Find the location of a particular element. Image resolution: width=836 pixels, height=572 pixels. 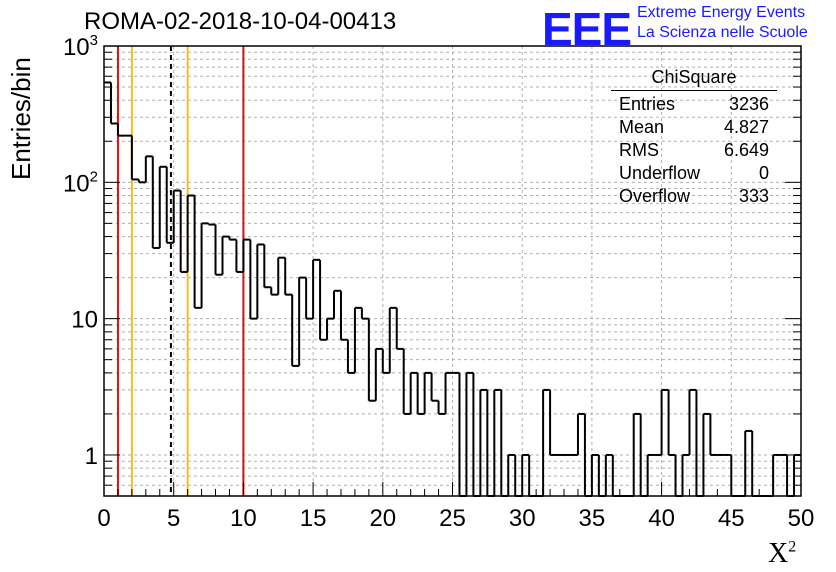

x-tick-label: 0 is located at coordinates (103, 518).